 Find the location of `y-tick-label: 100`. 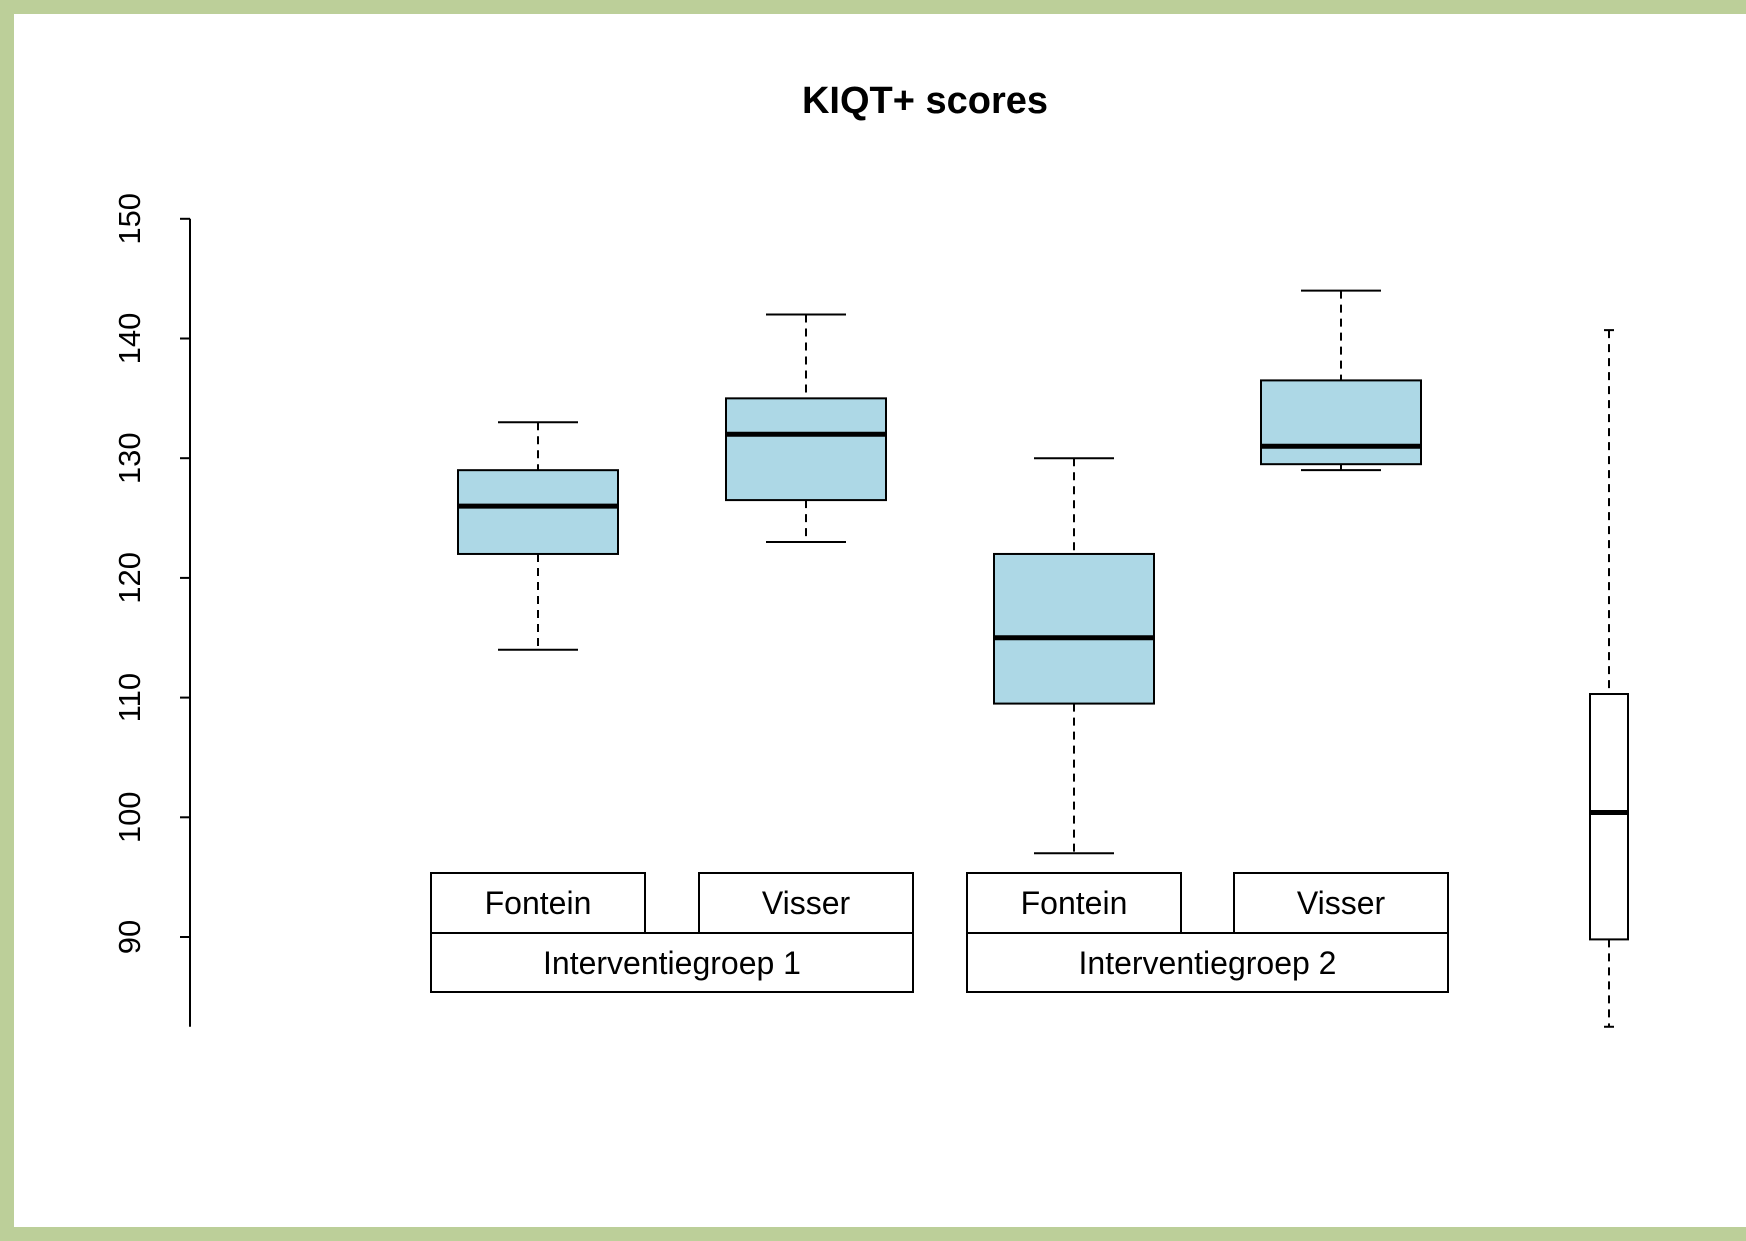

y-tick-label: 100 is located at coordinates (129, 817).